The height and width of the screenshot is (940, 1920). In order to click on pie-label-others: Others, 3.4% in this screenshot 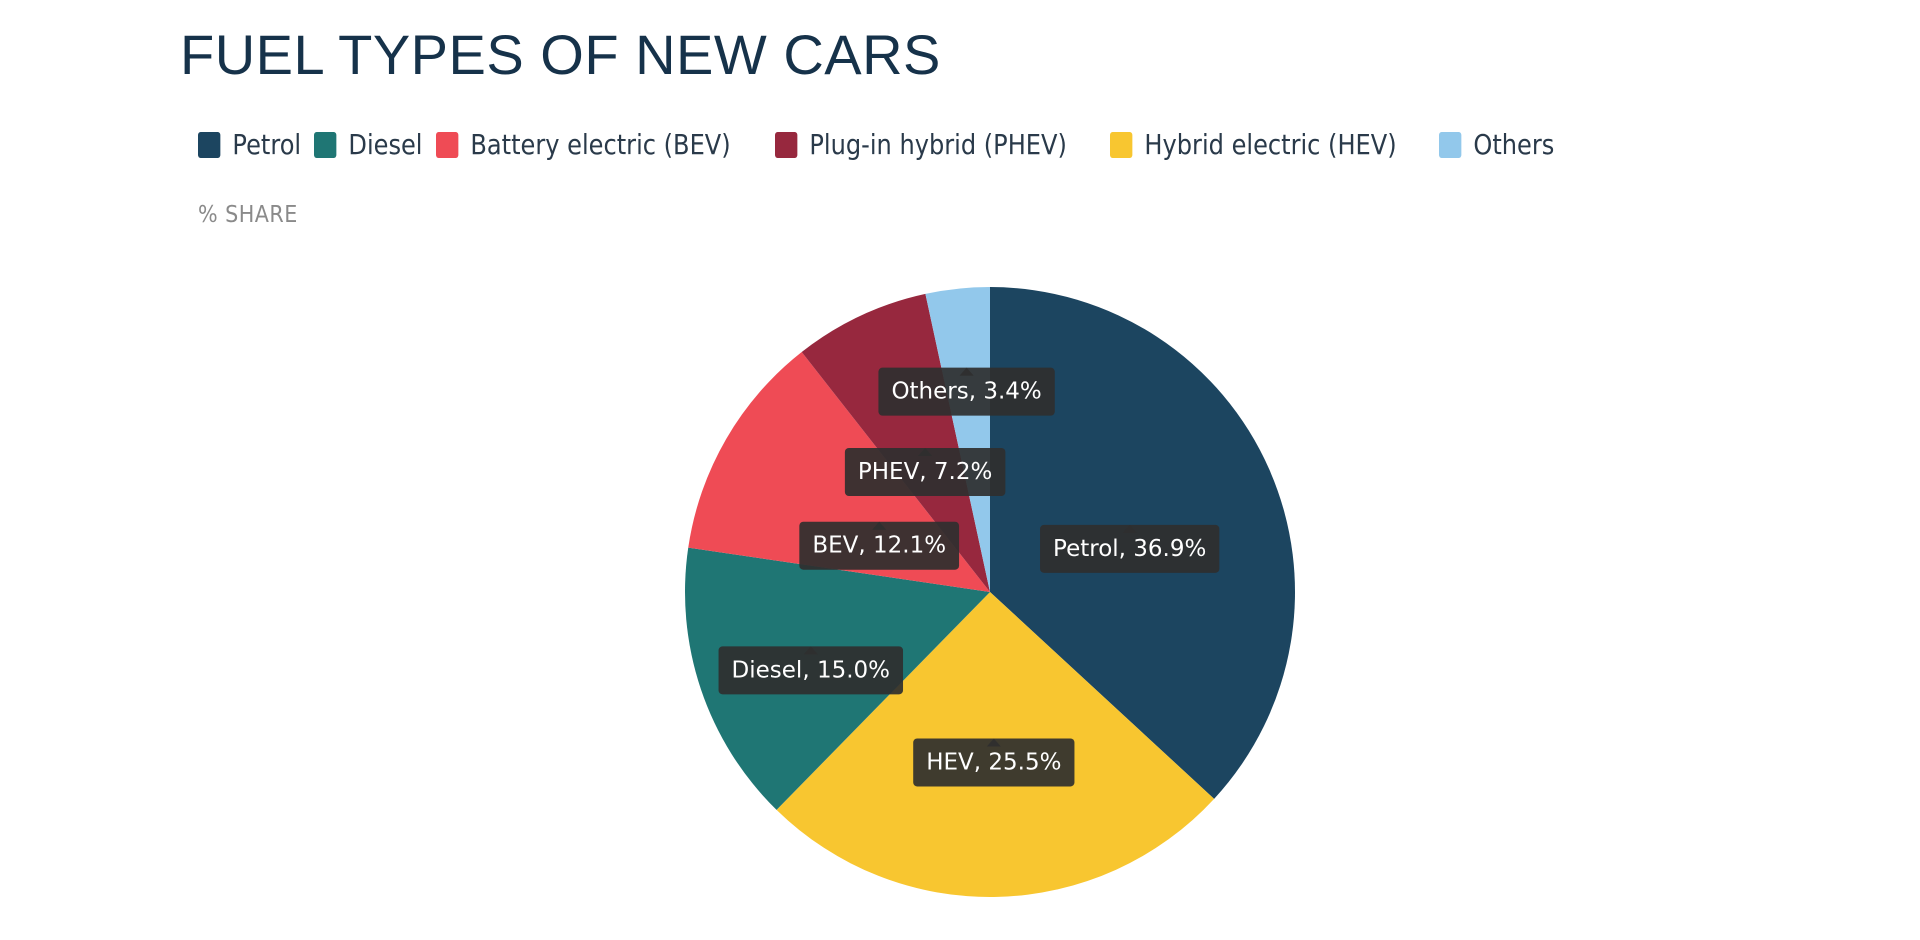, I will do `click(966, 391)`.